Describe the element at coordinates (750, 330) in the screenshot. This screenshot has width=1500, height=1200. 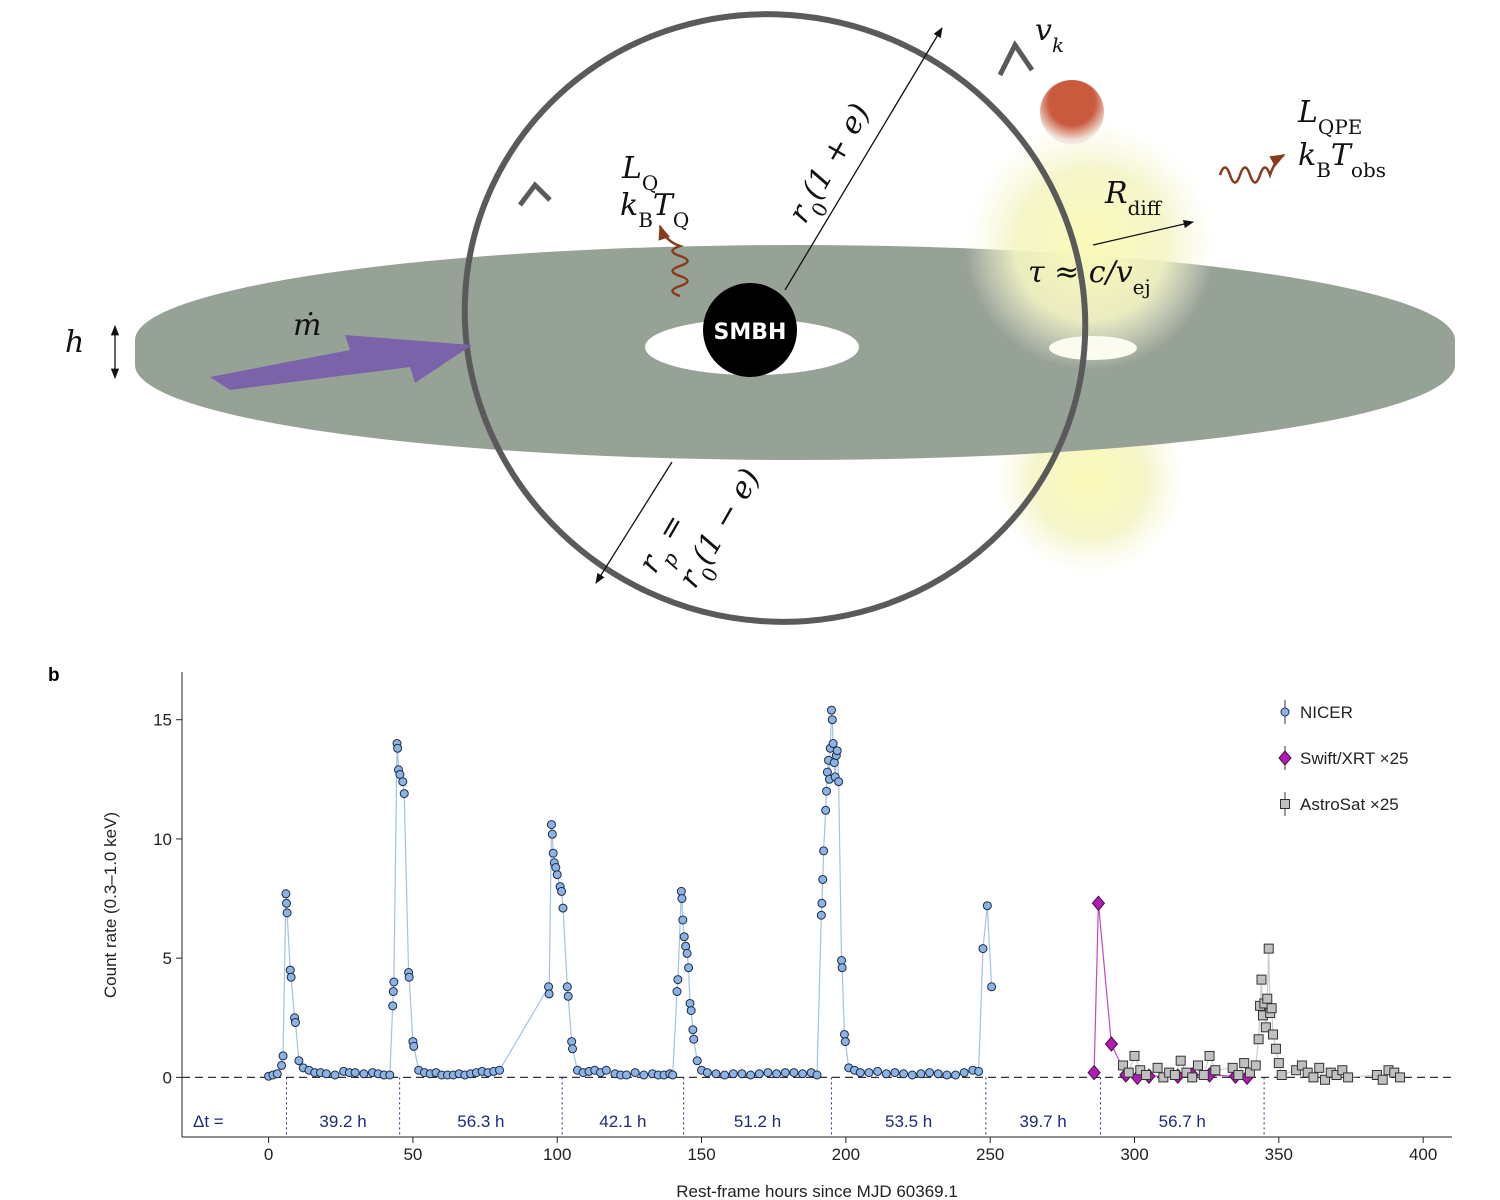
I see `smbh` at that location.